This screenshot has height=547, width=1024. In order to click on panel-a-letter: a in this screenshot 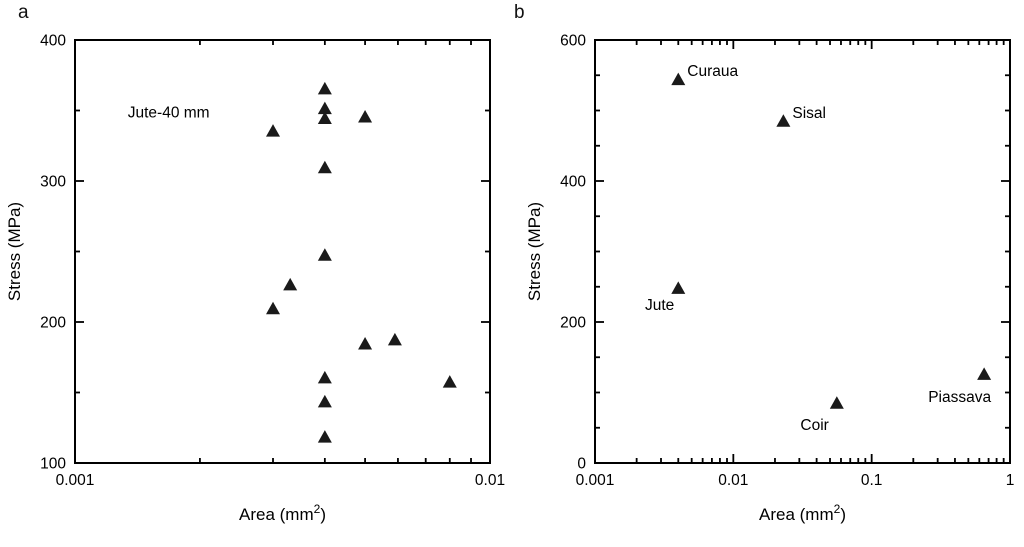, I will do `click(23, 12)`.